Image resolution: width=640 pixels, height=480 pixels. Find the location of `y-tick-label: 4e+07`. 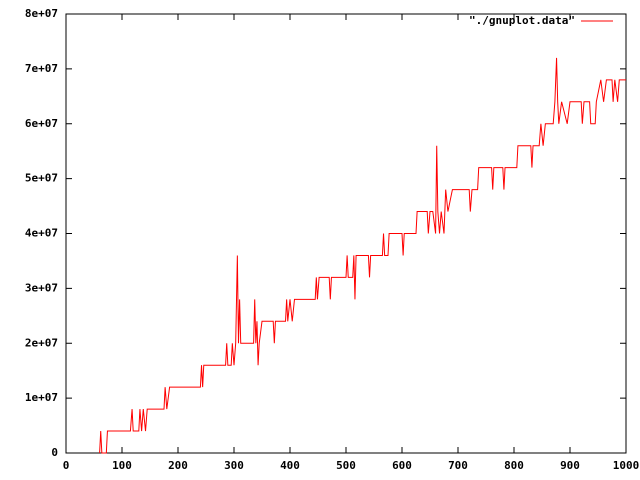

y-tick-label: 4e+07 is located at coordinates (41, 233).